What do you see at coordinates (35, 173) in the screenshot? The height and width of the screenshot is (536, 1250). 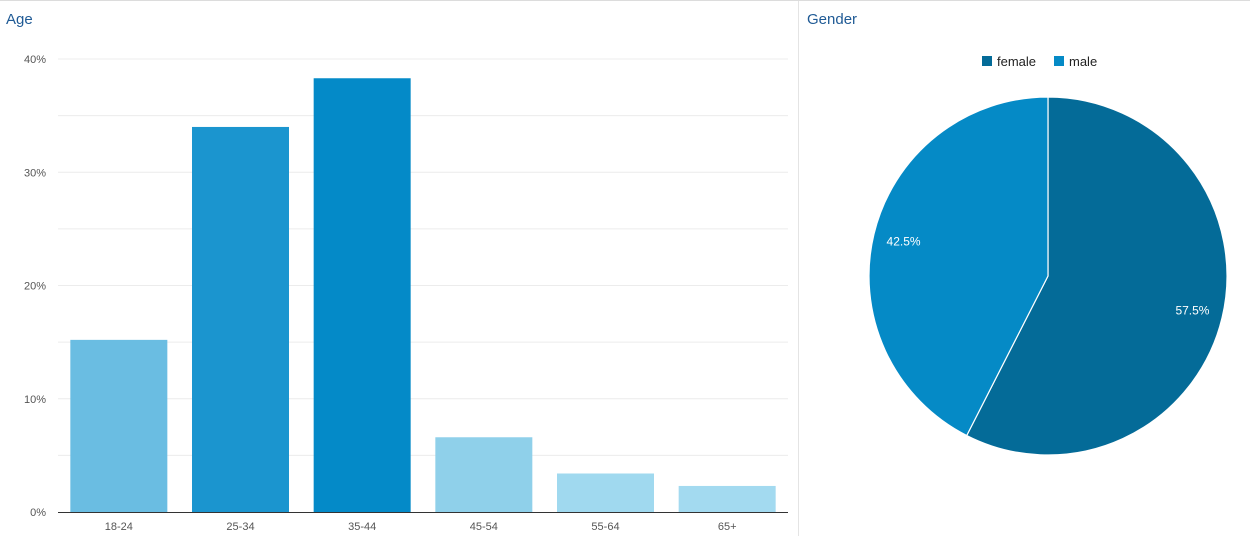 I see `y-tick-label: 30%` at bounding box center [35, 173].